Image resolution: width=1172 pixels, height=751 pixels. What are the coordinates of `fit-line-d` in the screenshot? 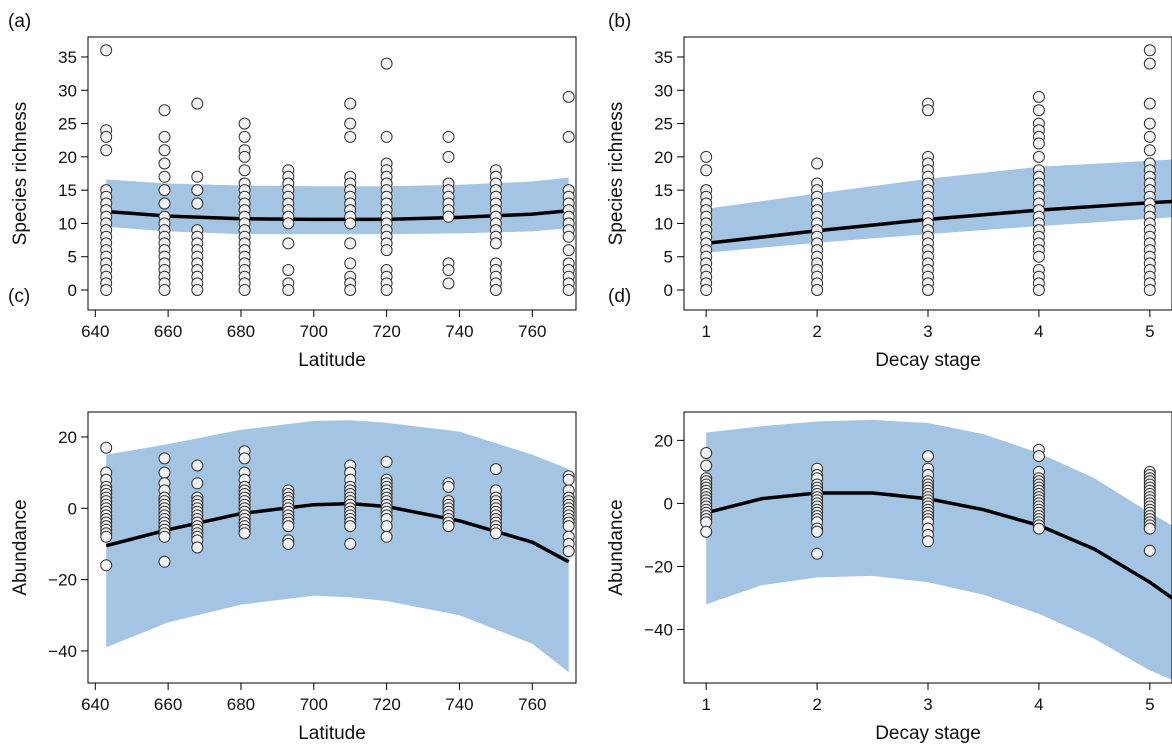 It's located at (938, 545).